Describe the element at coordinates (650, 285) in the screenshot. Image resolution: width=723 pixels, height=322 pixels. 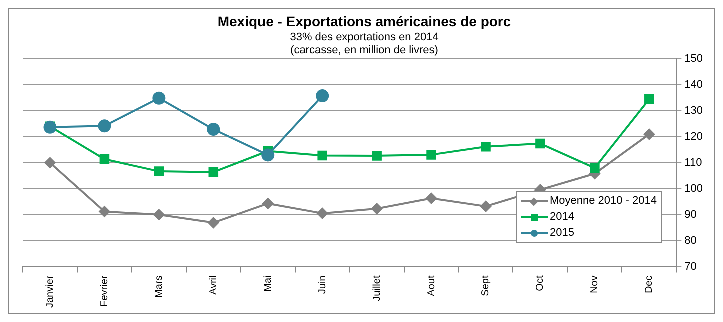
I see `x-tick-label: Dec` at that location.